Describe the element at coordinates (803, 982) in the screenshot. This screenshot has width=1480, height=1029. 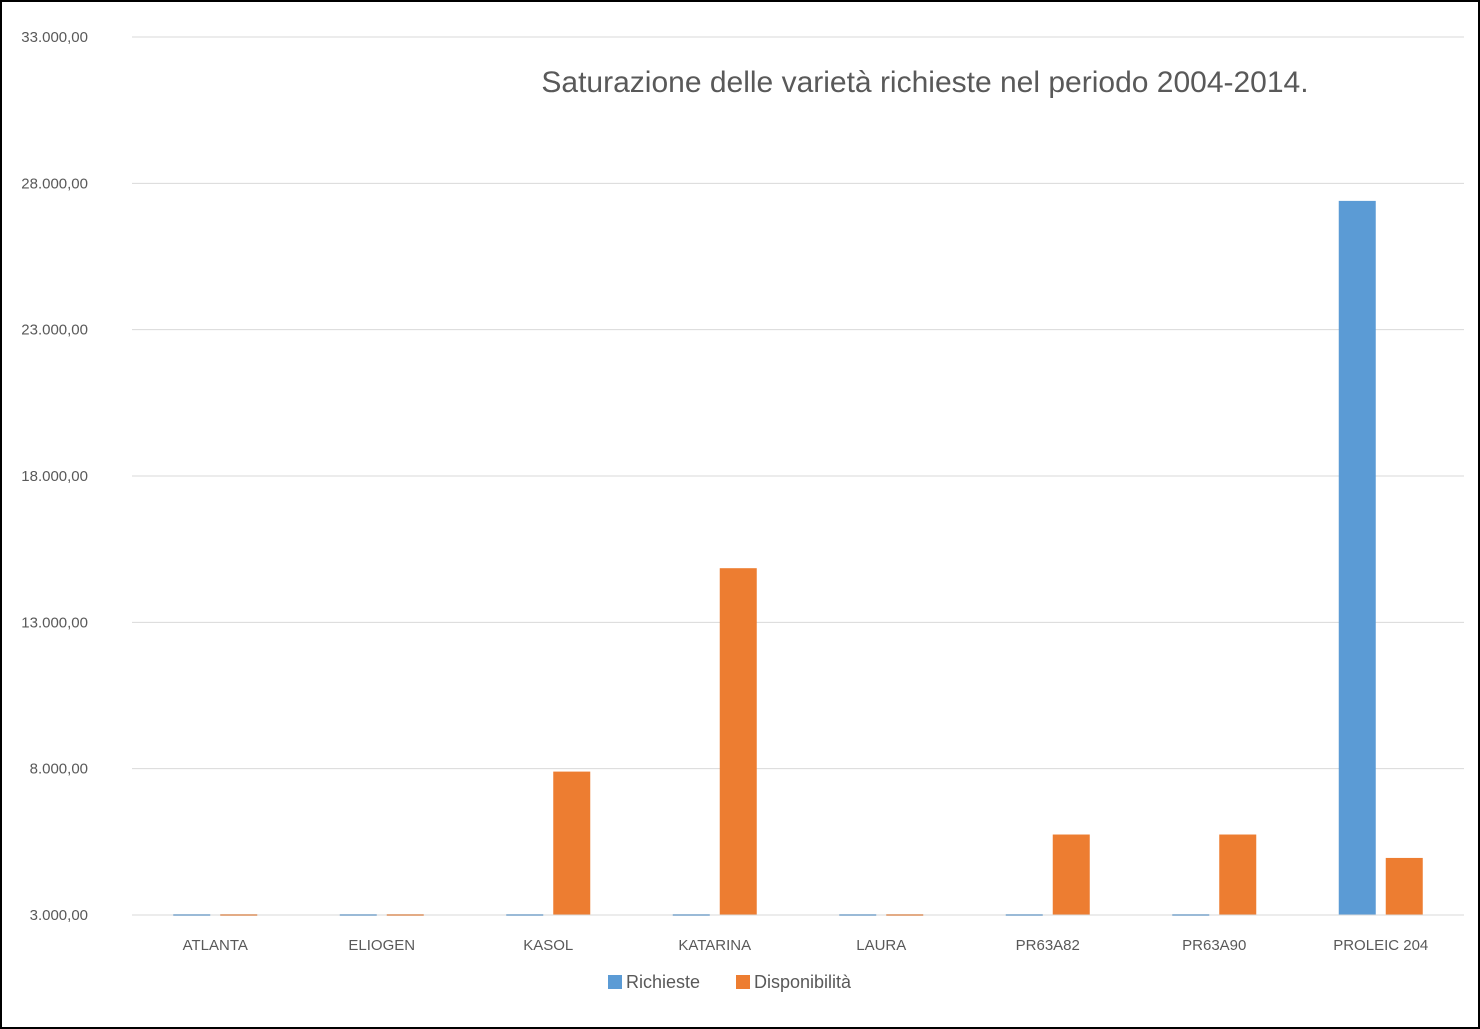
I see `legend-label: Disponibilità` at that location.